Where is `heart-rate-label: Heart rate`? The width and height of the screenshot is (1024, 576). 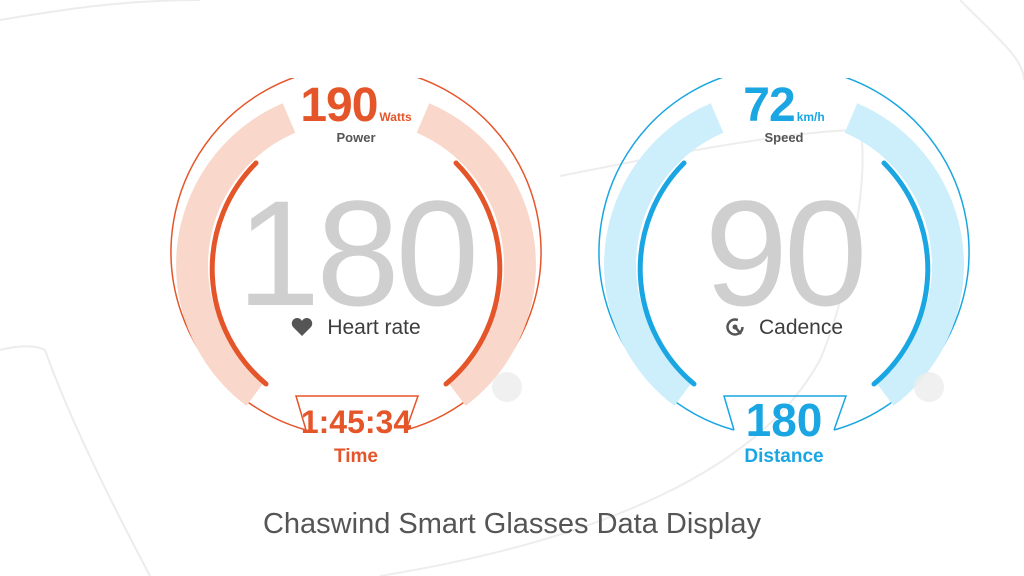 heart-rate-label: Heart rate is located at coordinates (374, 327).